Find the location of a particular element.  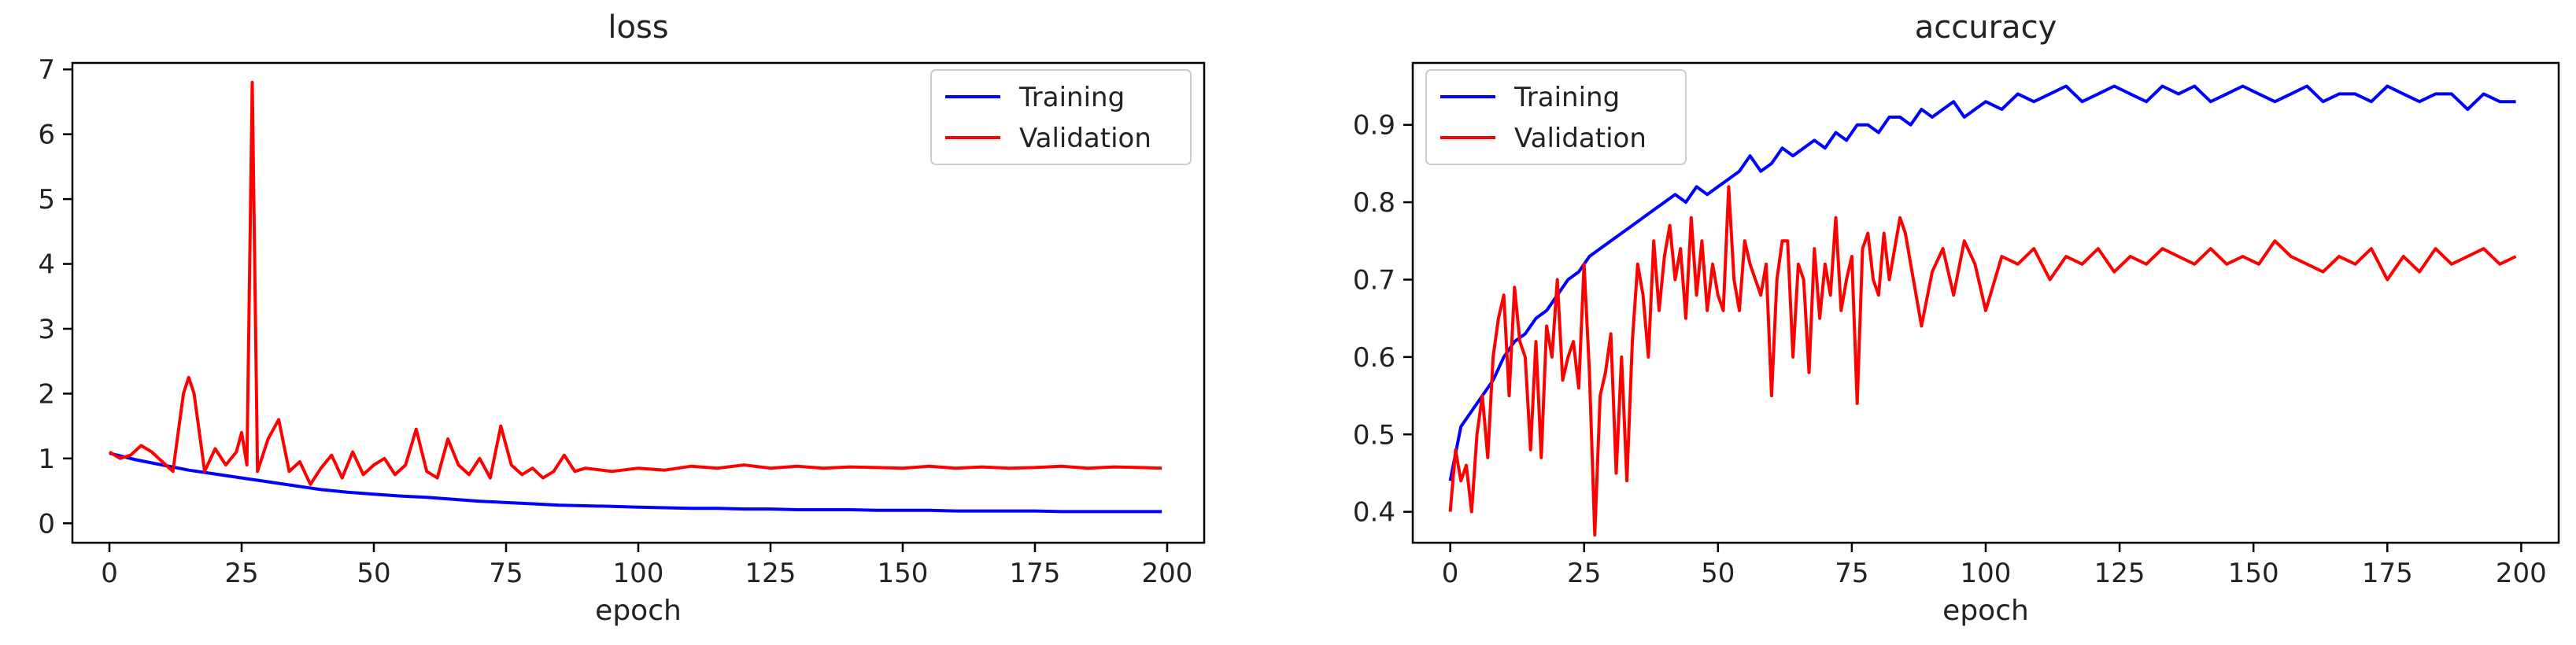

accuracy-legend-box is located at coordinates (1556, 117).